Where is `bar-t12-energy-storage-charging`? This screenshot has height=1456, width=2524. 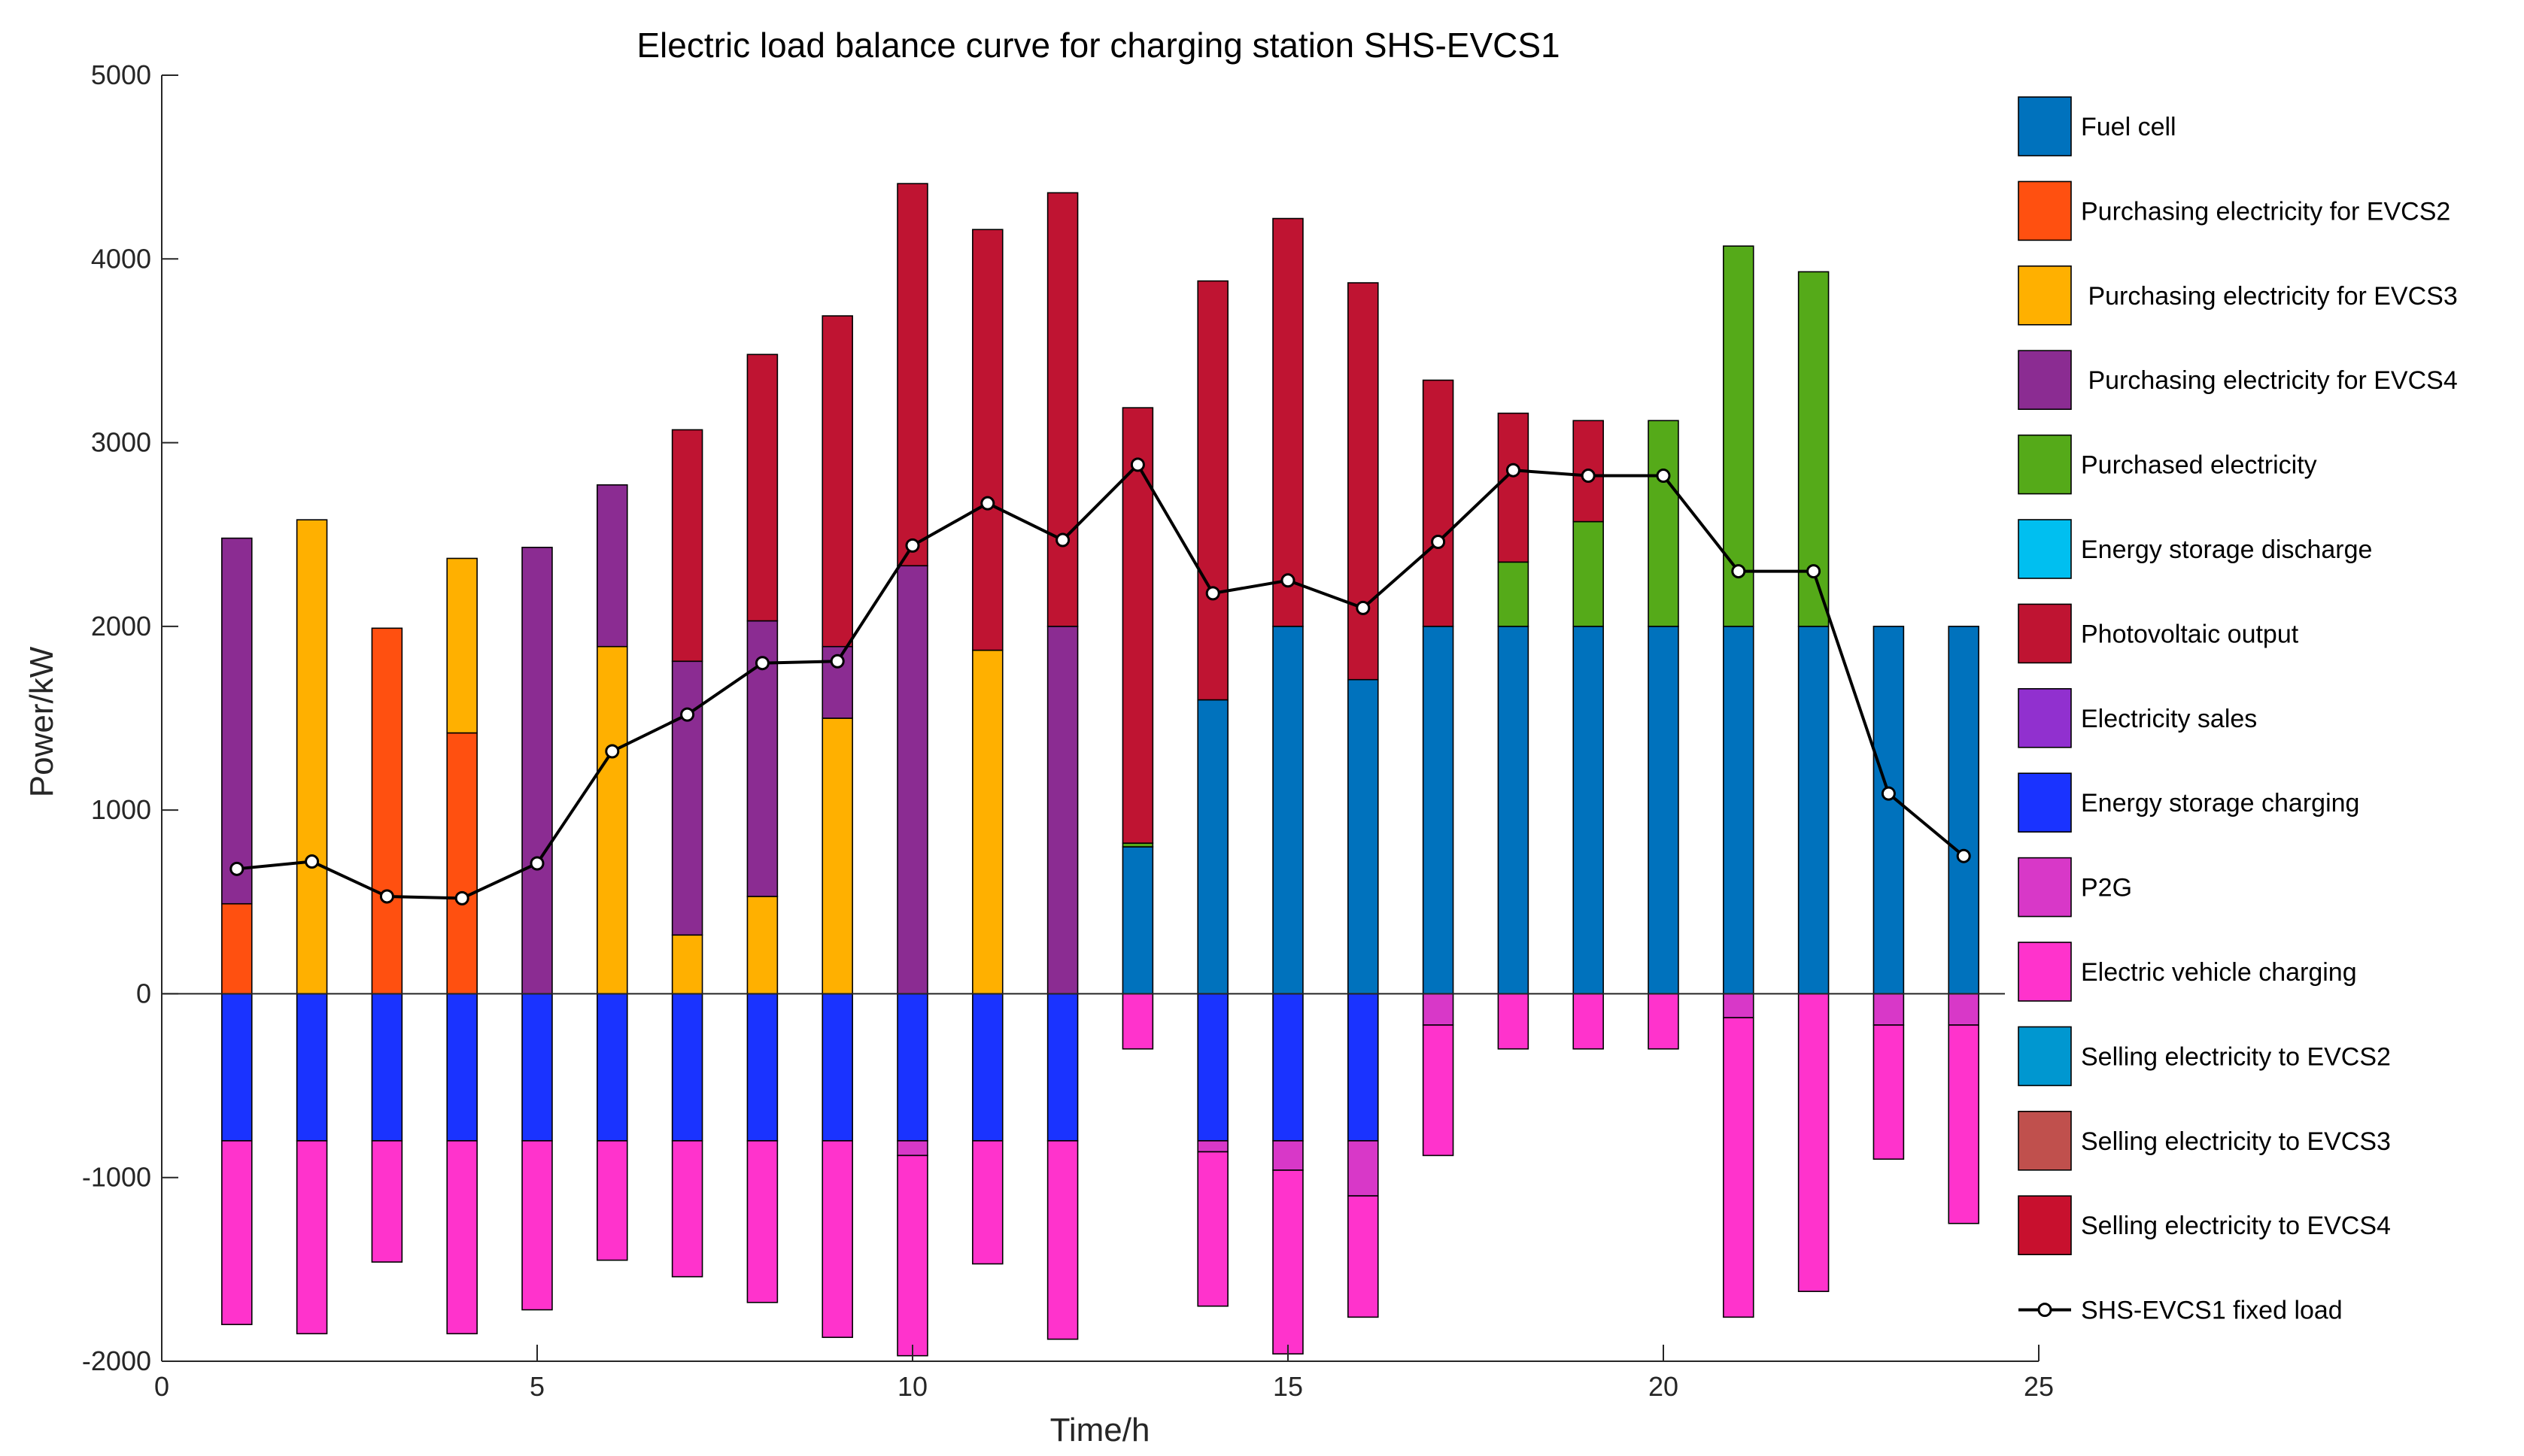 bar-t12-energy-storage-charging is located at coordinates (1062, 1067).